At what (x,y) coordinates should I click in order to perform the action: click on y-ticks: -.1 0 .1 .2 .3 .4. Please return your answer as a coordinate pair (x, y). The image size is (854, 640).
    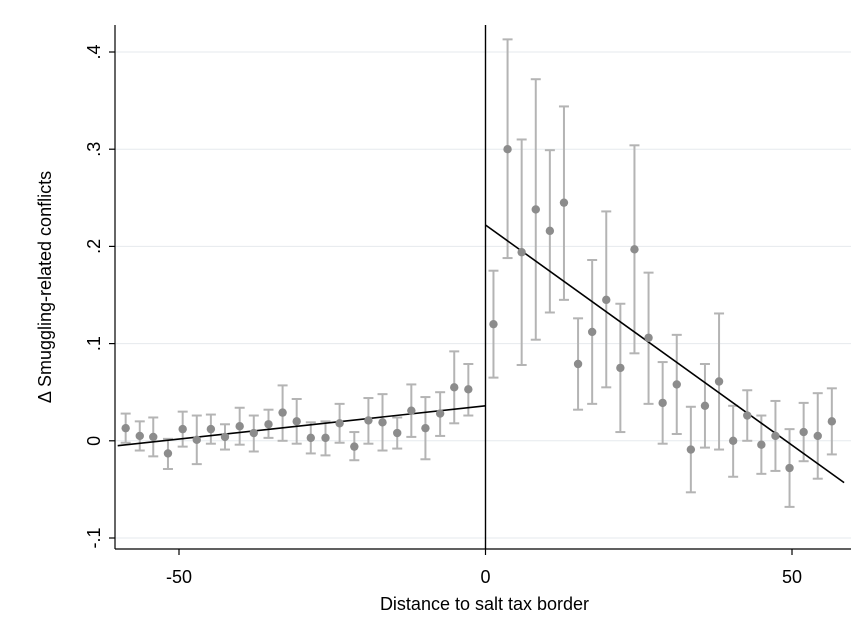
    Looking at the image, I should click on (99, 296).